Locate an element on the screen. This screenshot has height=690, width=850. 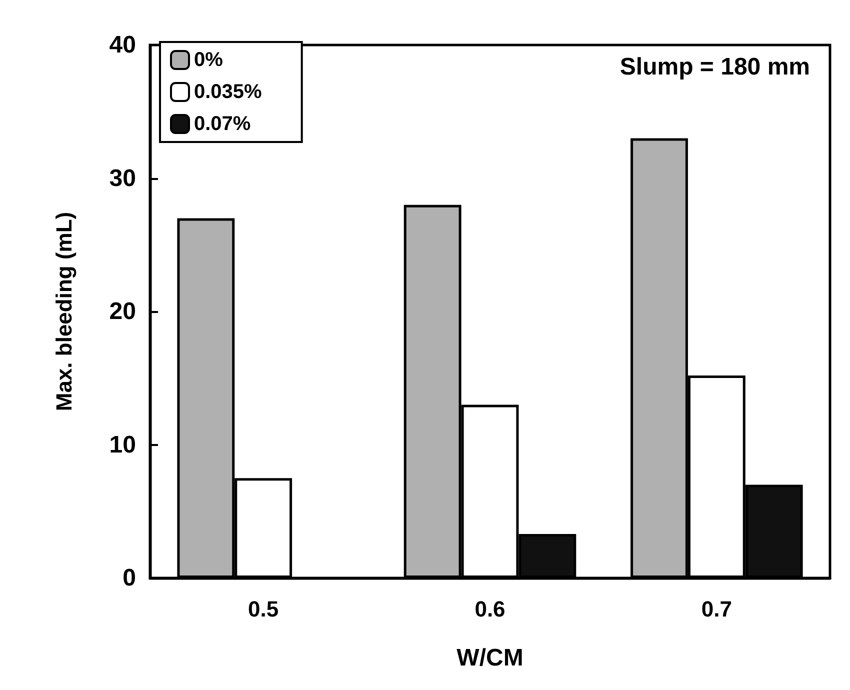
y-tick-label: 20 is located at coordinates (122, 311).